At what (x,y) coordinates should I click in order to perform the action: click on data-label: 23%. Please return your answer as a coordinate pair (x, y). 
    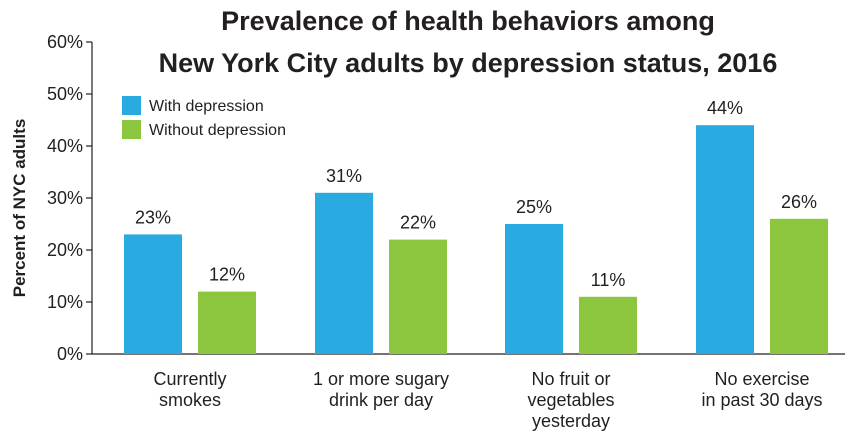
    Looking at the image, I should click on (153, 217).